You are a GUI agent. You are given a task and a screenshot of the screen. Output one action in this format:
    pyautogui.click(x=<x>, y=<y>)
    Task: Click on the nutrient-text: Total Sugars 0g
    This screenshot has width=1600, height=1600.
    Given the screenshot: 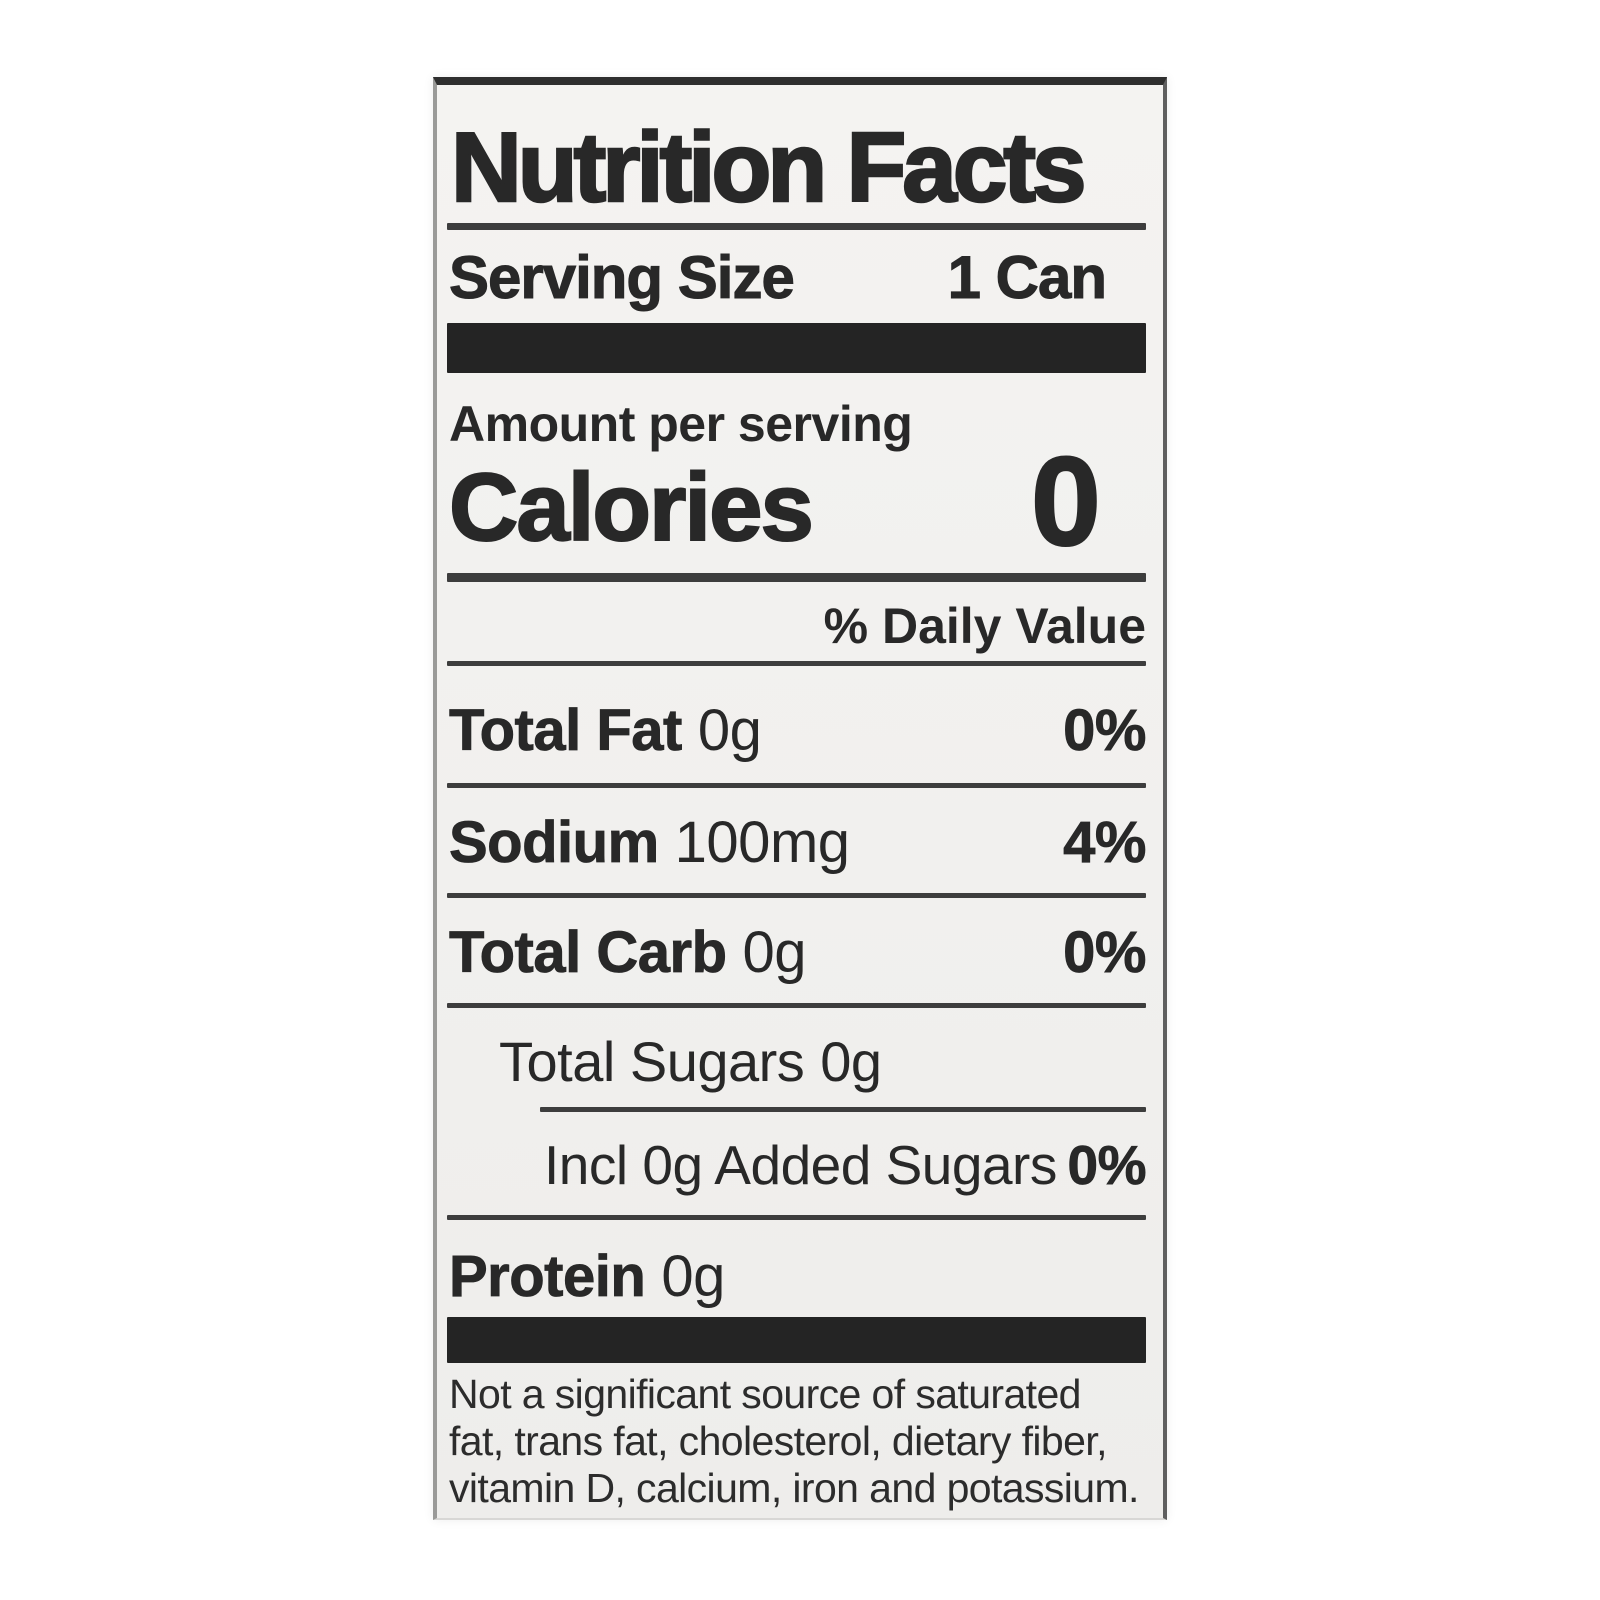 What is the action you would take?
    pyautogui.click(x=690, y=1061)
    